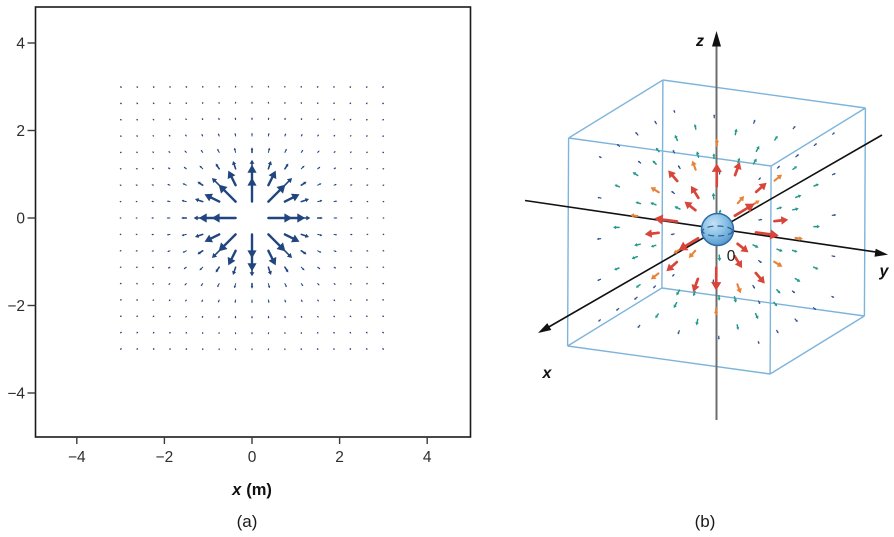 The height and width of the screenshot is (537, 894). I want to click on field-arrow-shafts-2d, so click(252, 218).